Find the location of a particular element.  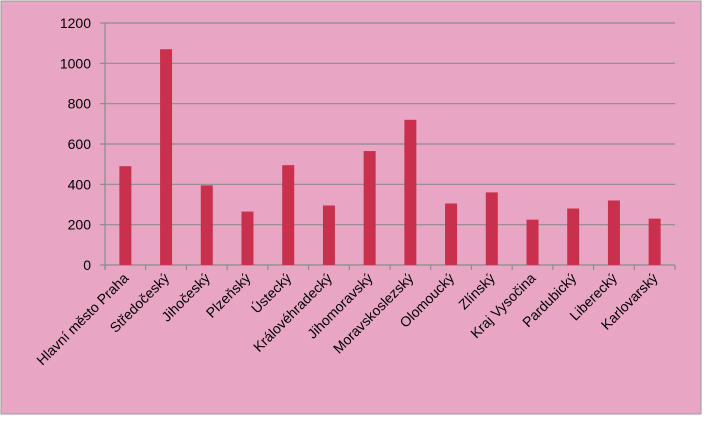

y-tick-label: 600 is located at coordinates (80, 144).